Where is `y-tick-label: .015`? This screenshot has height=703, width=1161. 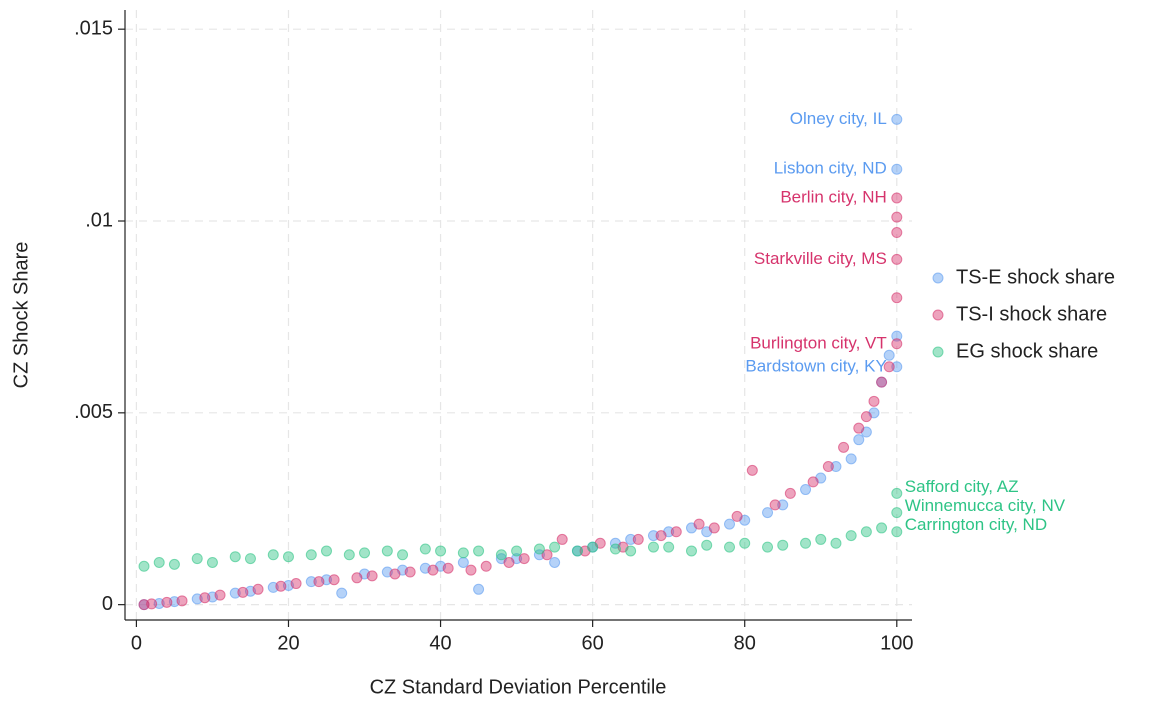 y-tick-label: .015 is located at coordinates (93, 28).